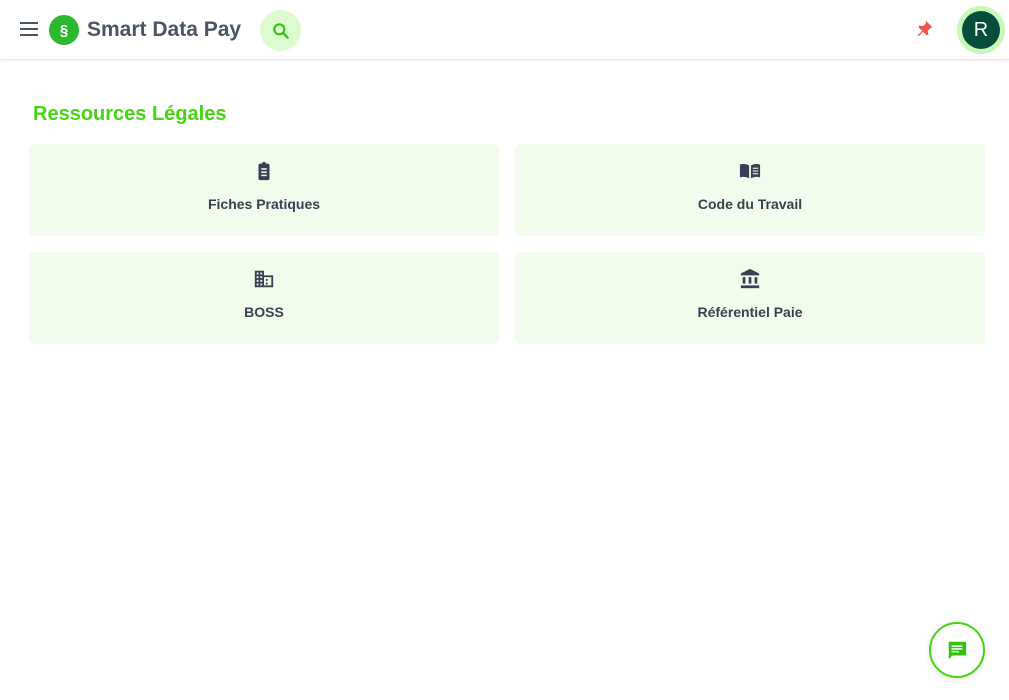 Image resolution: width=1009 pixels, height=700 pixels. I want to click on building-icon, so click(264, 279).